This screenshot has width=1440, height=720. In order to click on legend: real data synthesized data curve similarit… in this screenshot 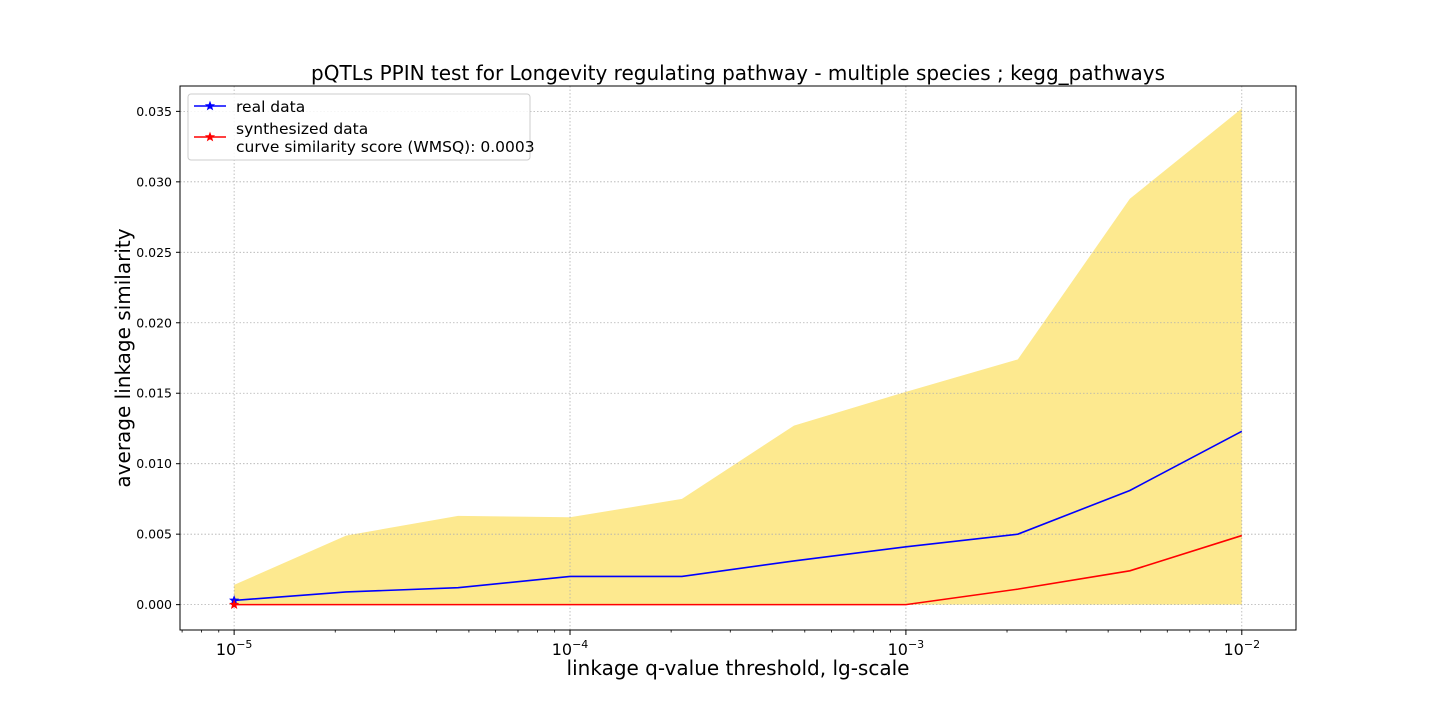, I will do `click(361, 127)`.